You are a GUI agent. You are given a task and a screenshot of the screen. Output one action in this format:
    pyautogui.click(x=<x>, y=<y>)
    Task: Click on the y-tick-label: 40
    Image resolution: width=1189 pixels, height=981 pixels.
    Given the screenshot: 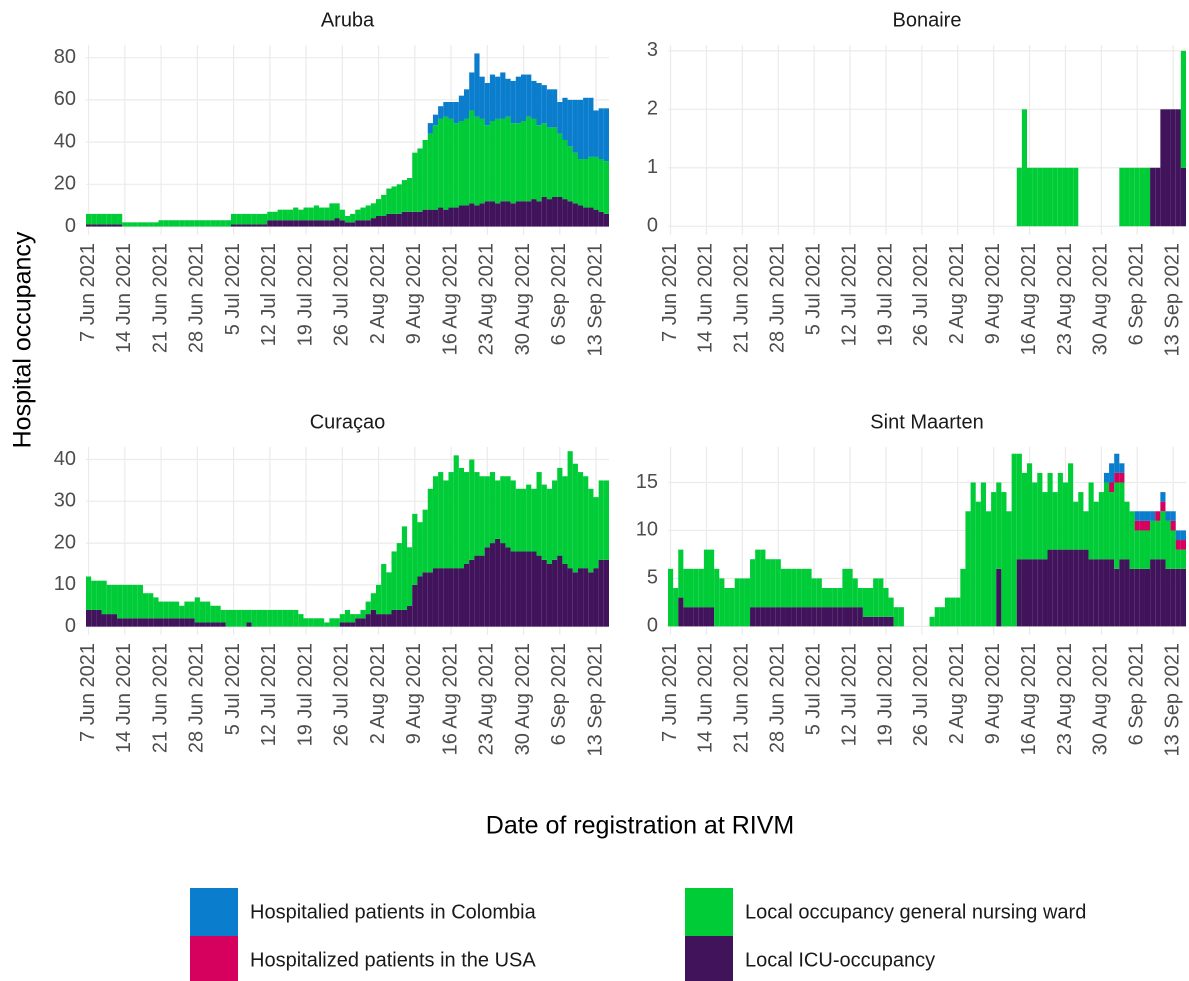 What is the action you would take?
    pyautogui.click(x=65, y=459)
    